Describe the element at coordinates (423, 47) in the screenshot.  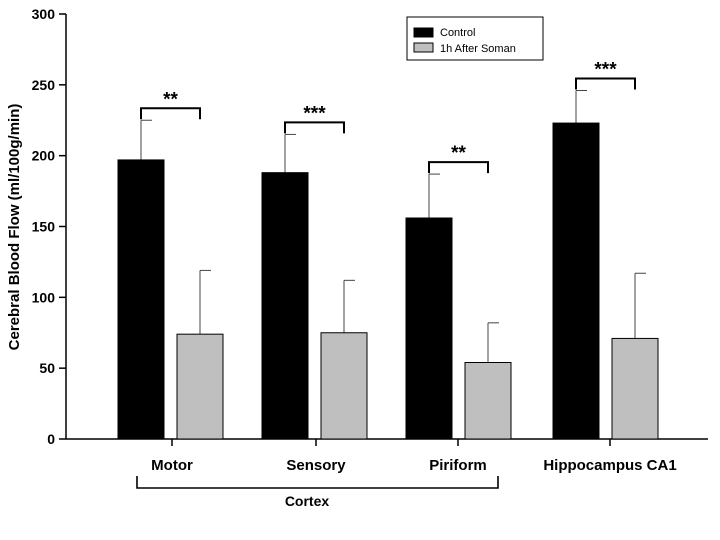
I see `legend-swatch-after-soman` at that location.